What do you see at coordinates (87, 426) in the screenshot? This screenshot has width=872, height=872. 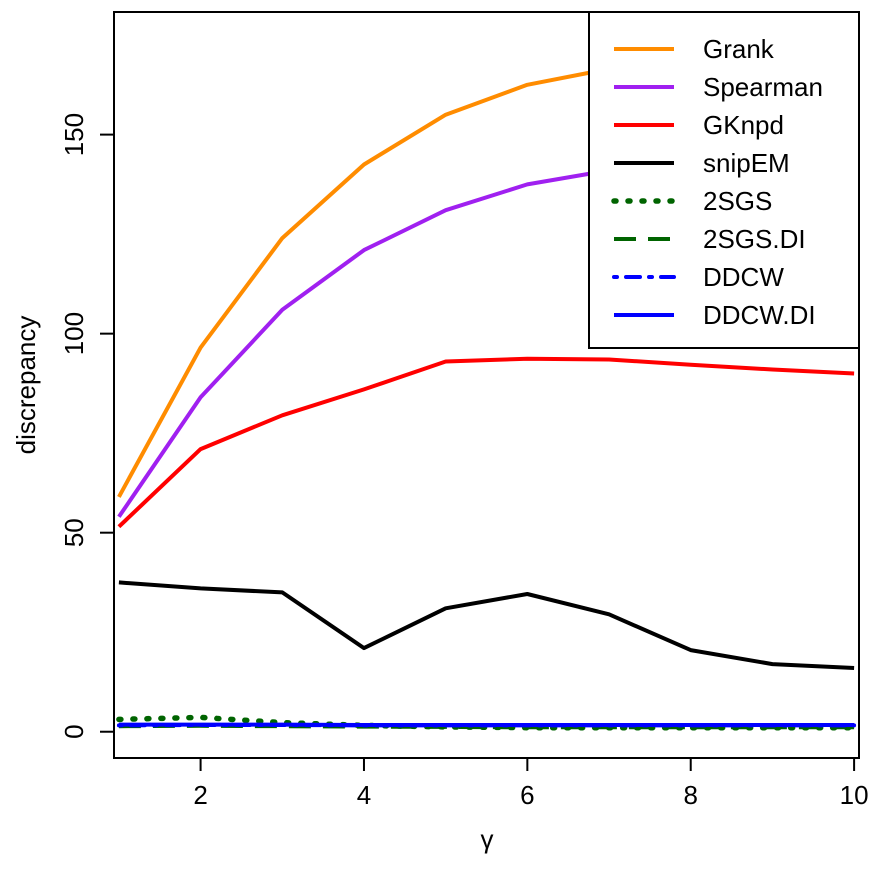 I see `y-axis: 0 50 100 150` at bounding box center [87, 426].